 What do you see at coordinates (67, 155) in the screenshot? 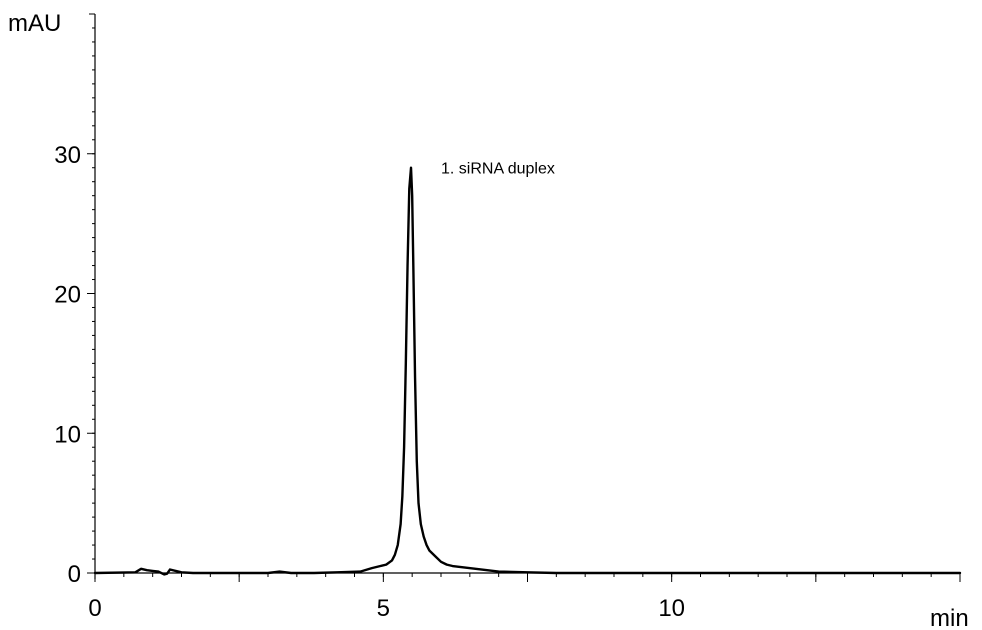
I see `y-tick-label: 30` at bounding box center [67, 155].